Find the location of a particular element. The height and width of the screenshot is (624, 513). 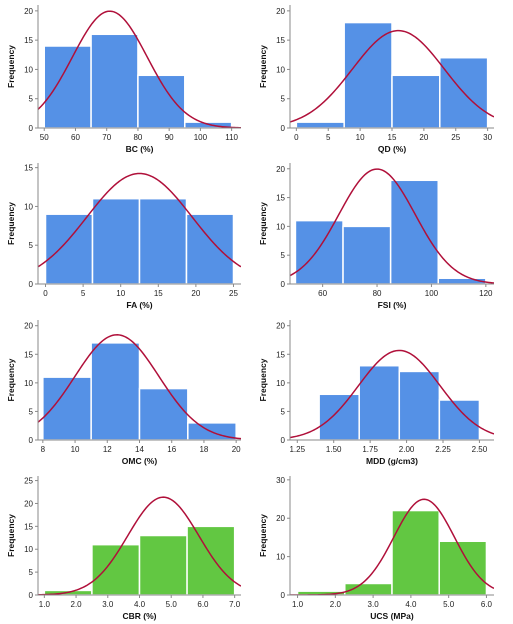

x-tick-label: 7.0 is located at coordinates (235, 604).